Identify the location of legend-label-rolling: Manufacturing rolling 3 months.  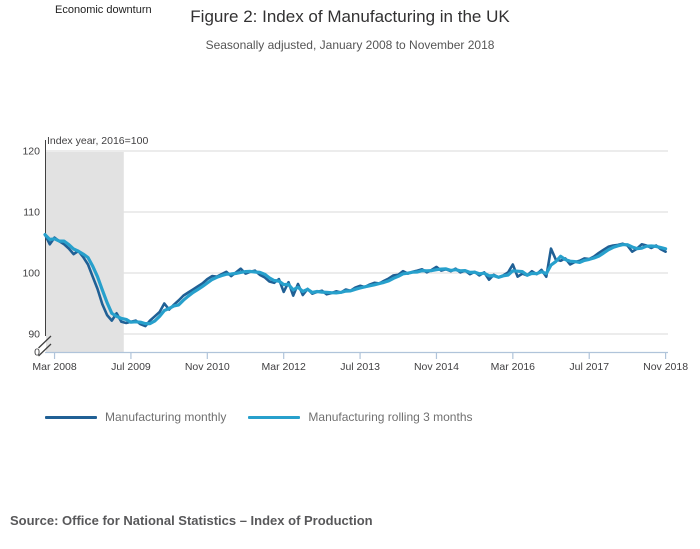
(390, 417).